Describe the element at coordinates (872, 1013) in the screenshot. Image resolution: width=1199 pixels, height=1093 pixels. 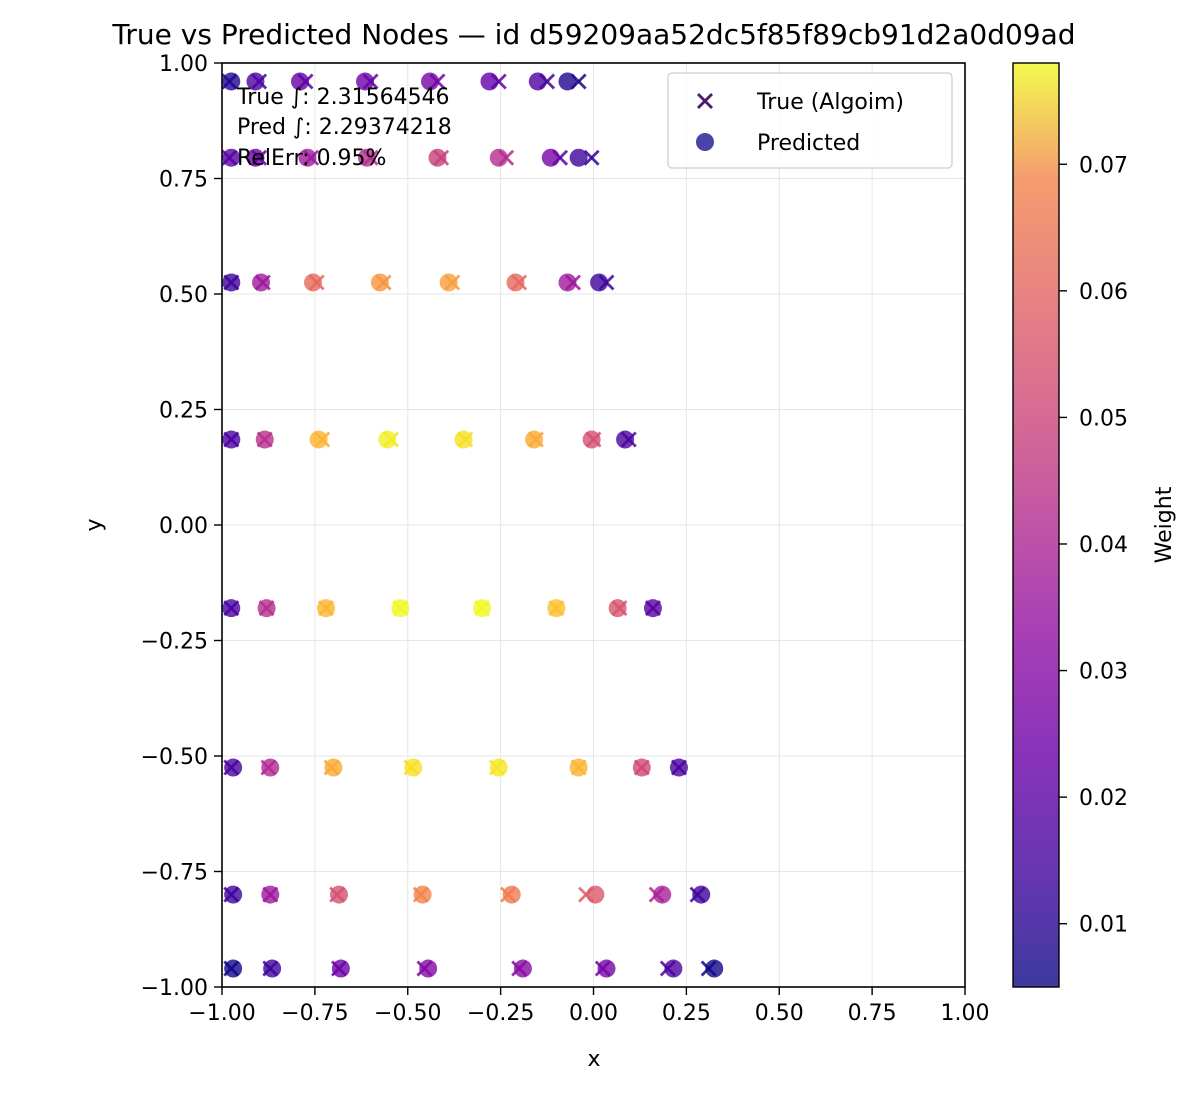
I see `x-tick-label: 0.75` at that location.